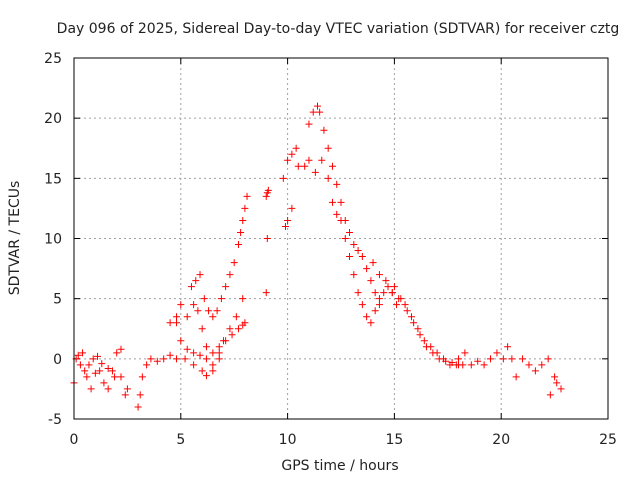 The height and width of the screenshot is (480, 640). What do you see at coordinates (55, 420) in the screenshot?
I see `y-tick-label: -5` at bounding box center [55, 420].